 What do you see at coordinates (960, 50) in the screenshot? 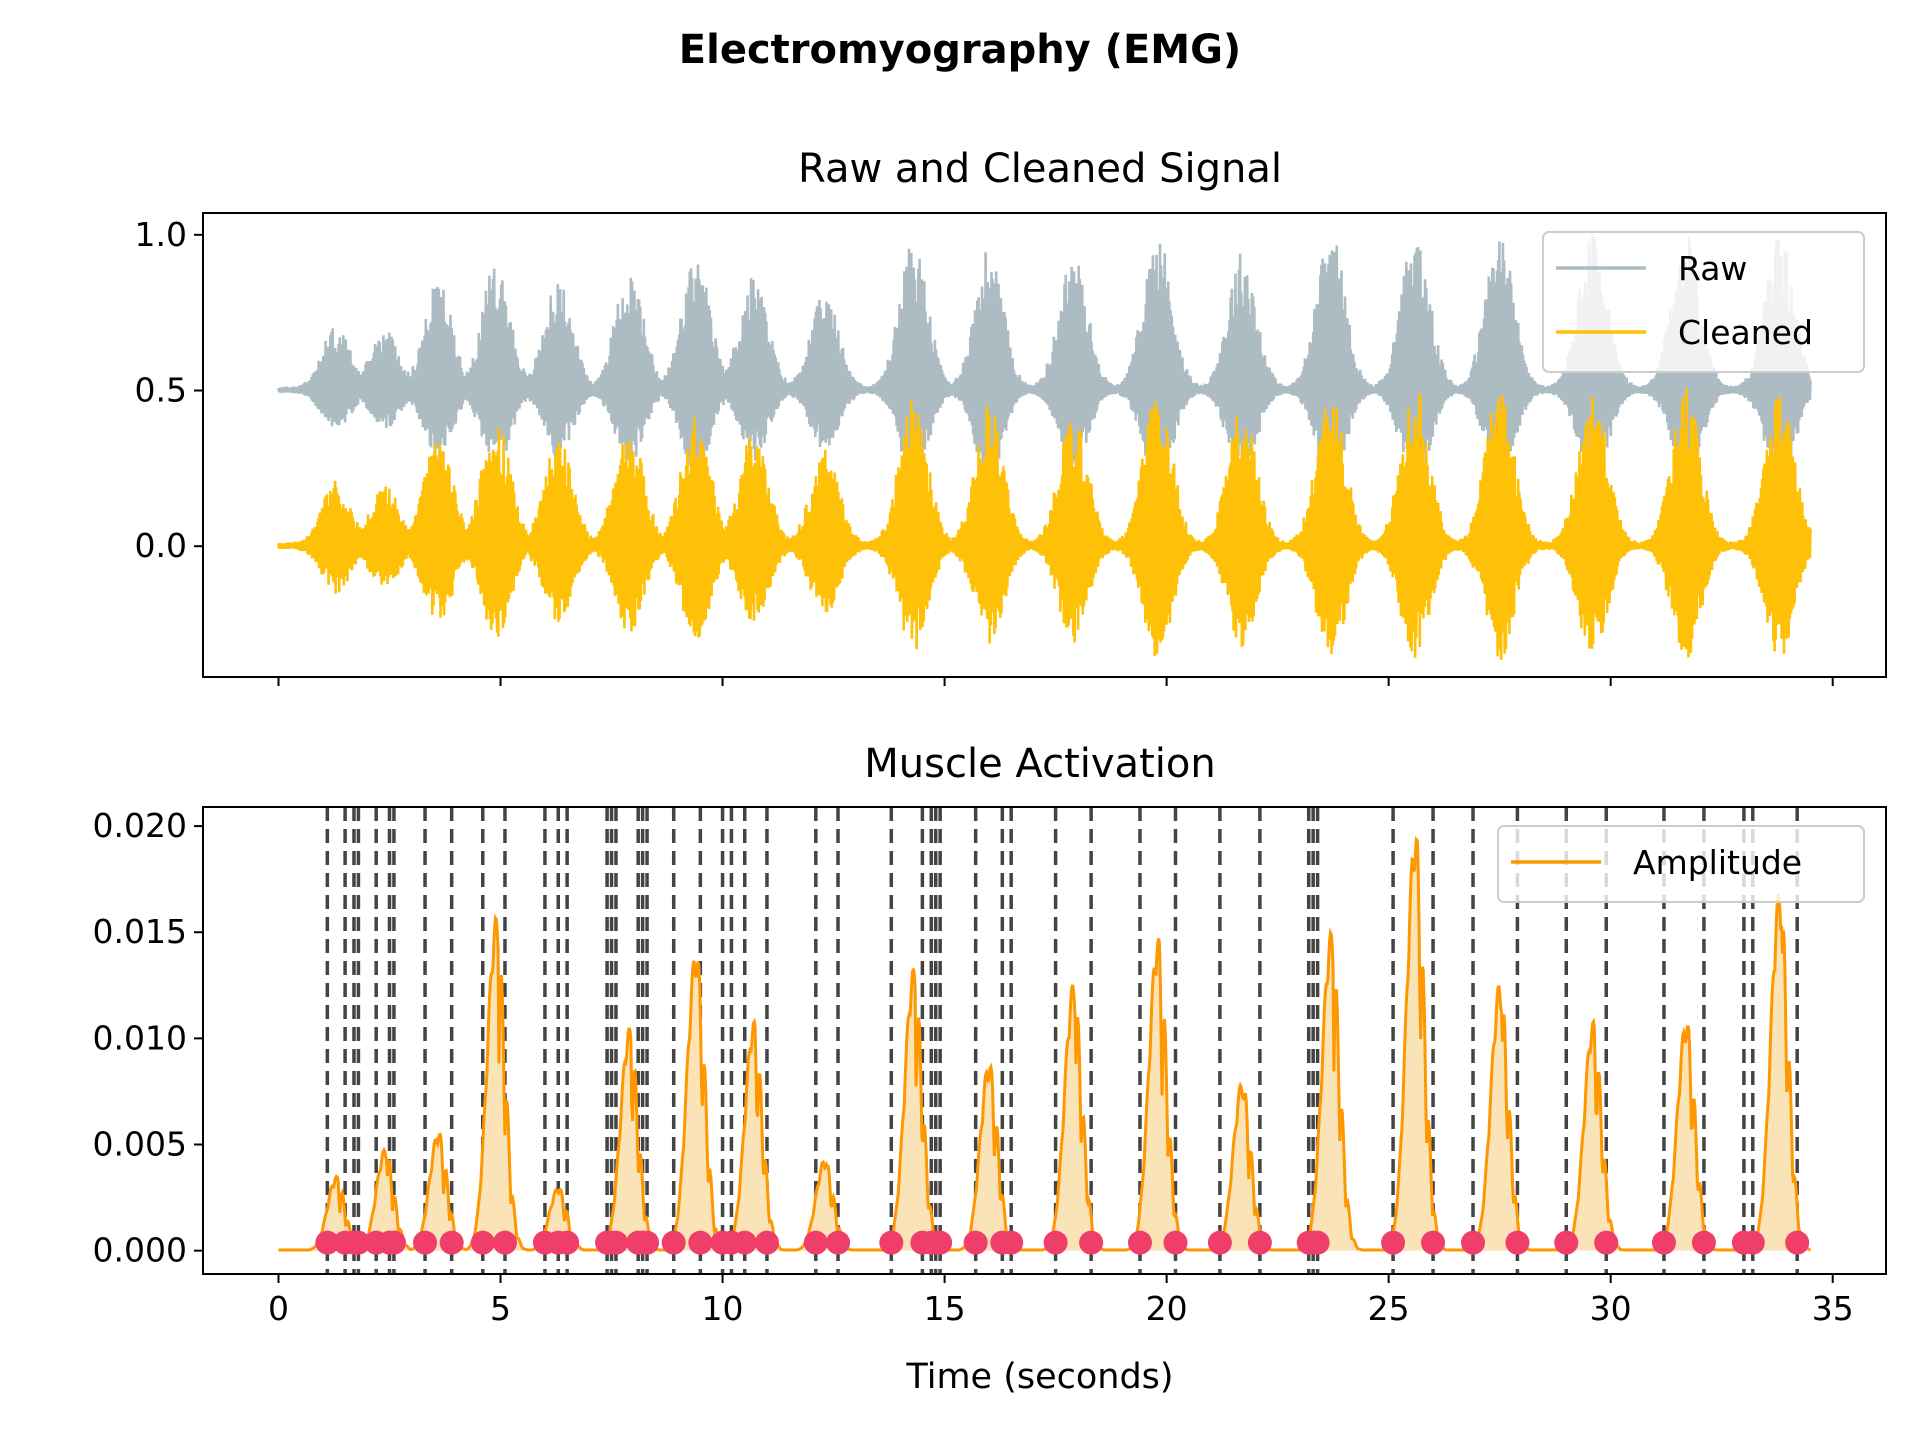
I see `figure-title: Electromyography (EMG)` at bounding box center [960, 50].